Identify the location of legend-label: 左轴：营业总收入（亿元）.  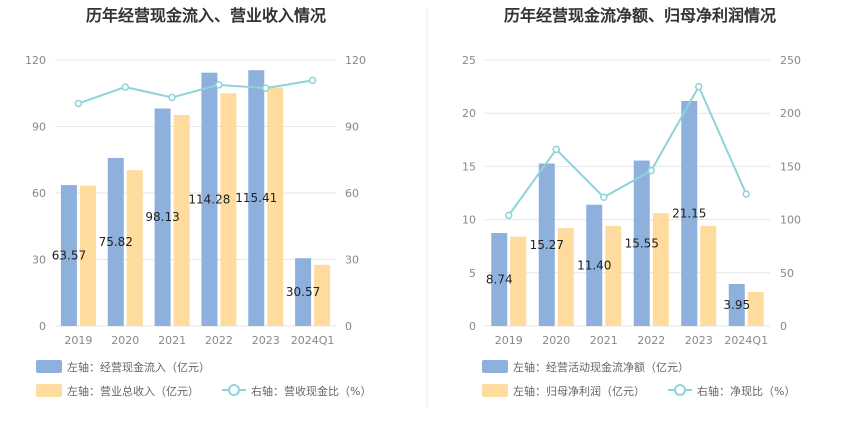
(133, 391).